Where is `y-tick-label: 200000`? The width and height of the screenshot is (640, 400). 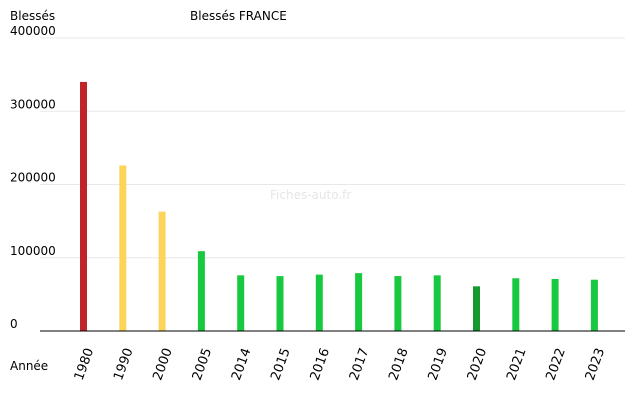 y-tick-label: 200000 is located at coordinates (33, 178).